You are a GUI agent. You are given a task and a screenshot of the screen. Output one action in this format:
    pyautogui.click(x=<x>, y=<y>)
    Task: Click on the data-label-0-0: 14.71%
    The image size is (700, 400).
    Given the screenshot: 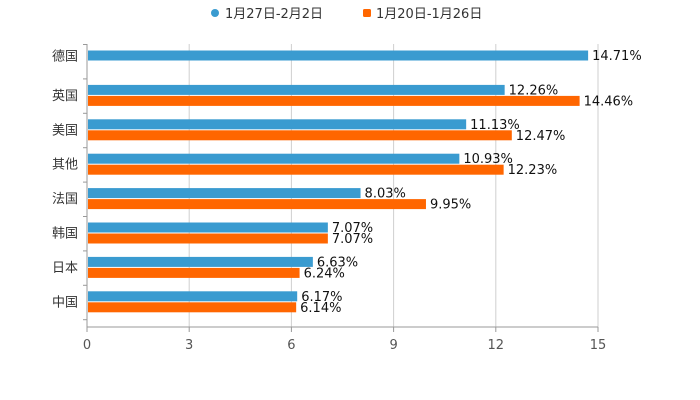 What is the action you would take?
    pyautogui.click(x=617, y=56)
    